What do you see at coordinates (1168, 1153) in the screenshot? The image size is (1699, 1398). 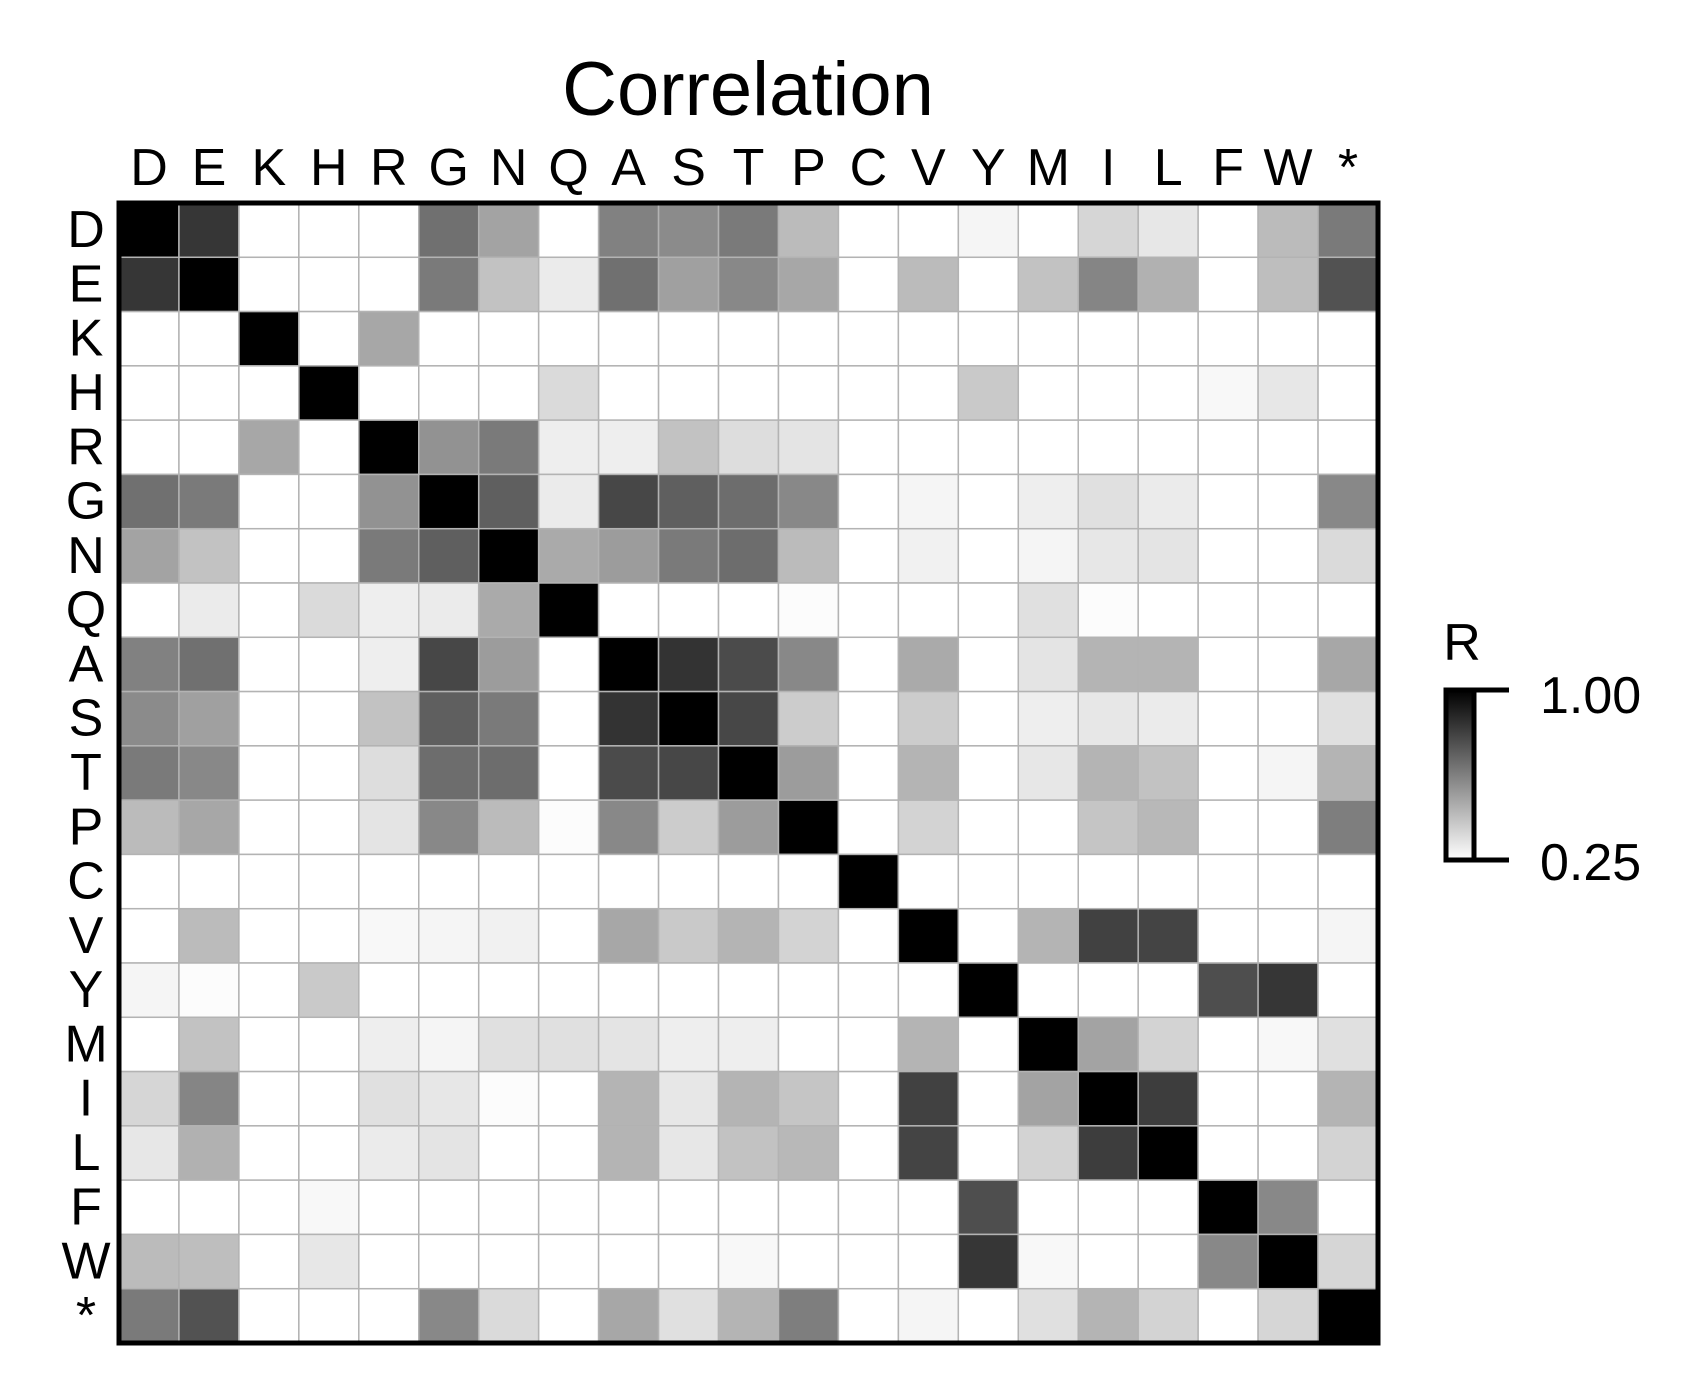 I see `heatmap-cell-L-L` at bounding box center [1168, 1153].